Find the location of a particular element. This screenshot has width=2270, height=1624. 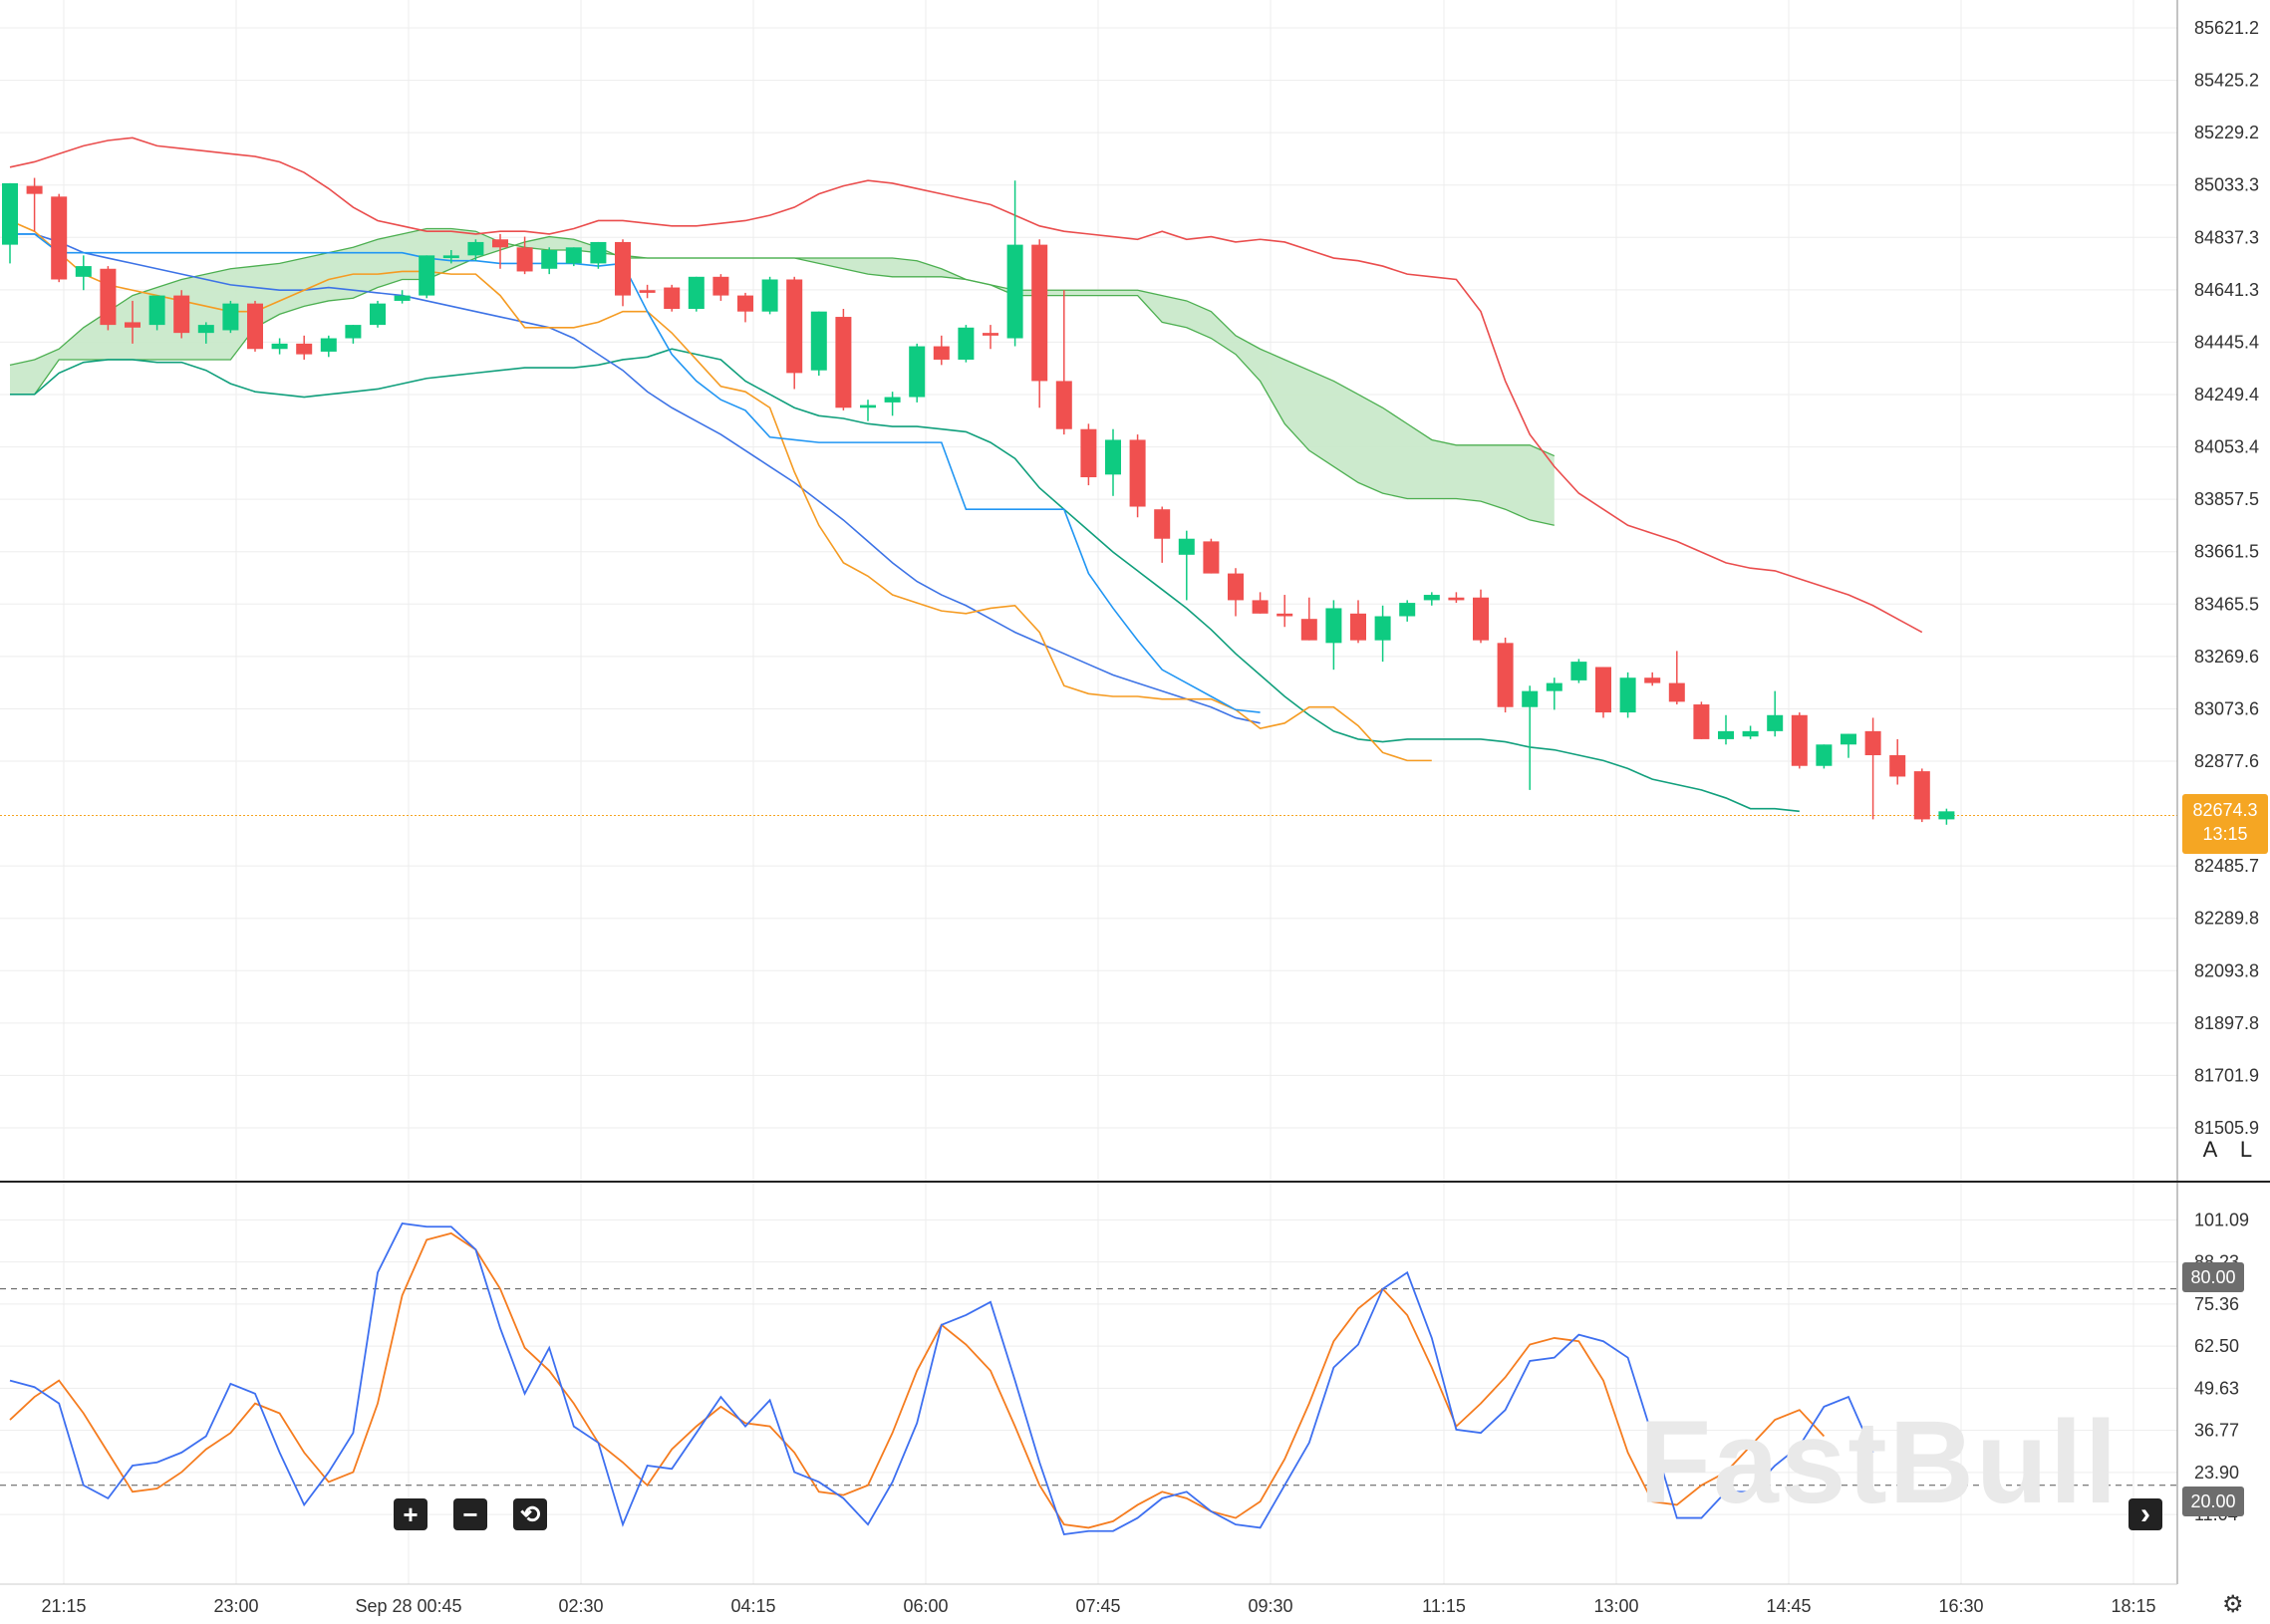

zoom-in-button: + is located at coordinates (410, 1514).